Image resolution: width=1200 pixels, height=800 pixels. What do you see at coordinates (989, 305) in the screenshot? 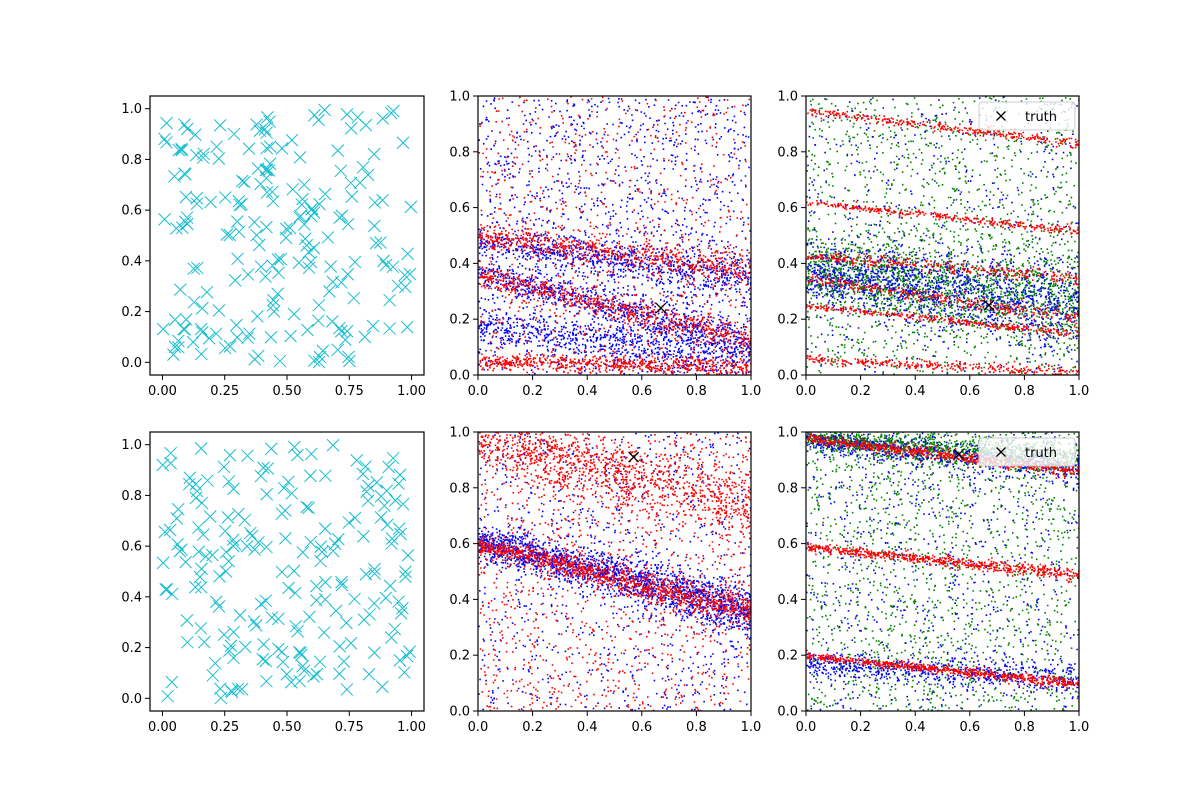
I see `truth-marker-r0c2` at bounding box center [989, 305].